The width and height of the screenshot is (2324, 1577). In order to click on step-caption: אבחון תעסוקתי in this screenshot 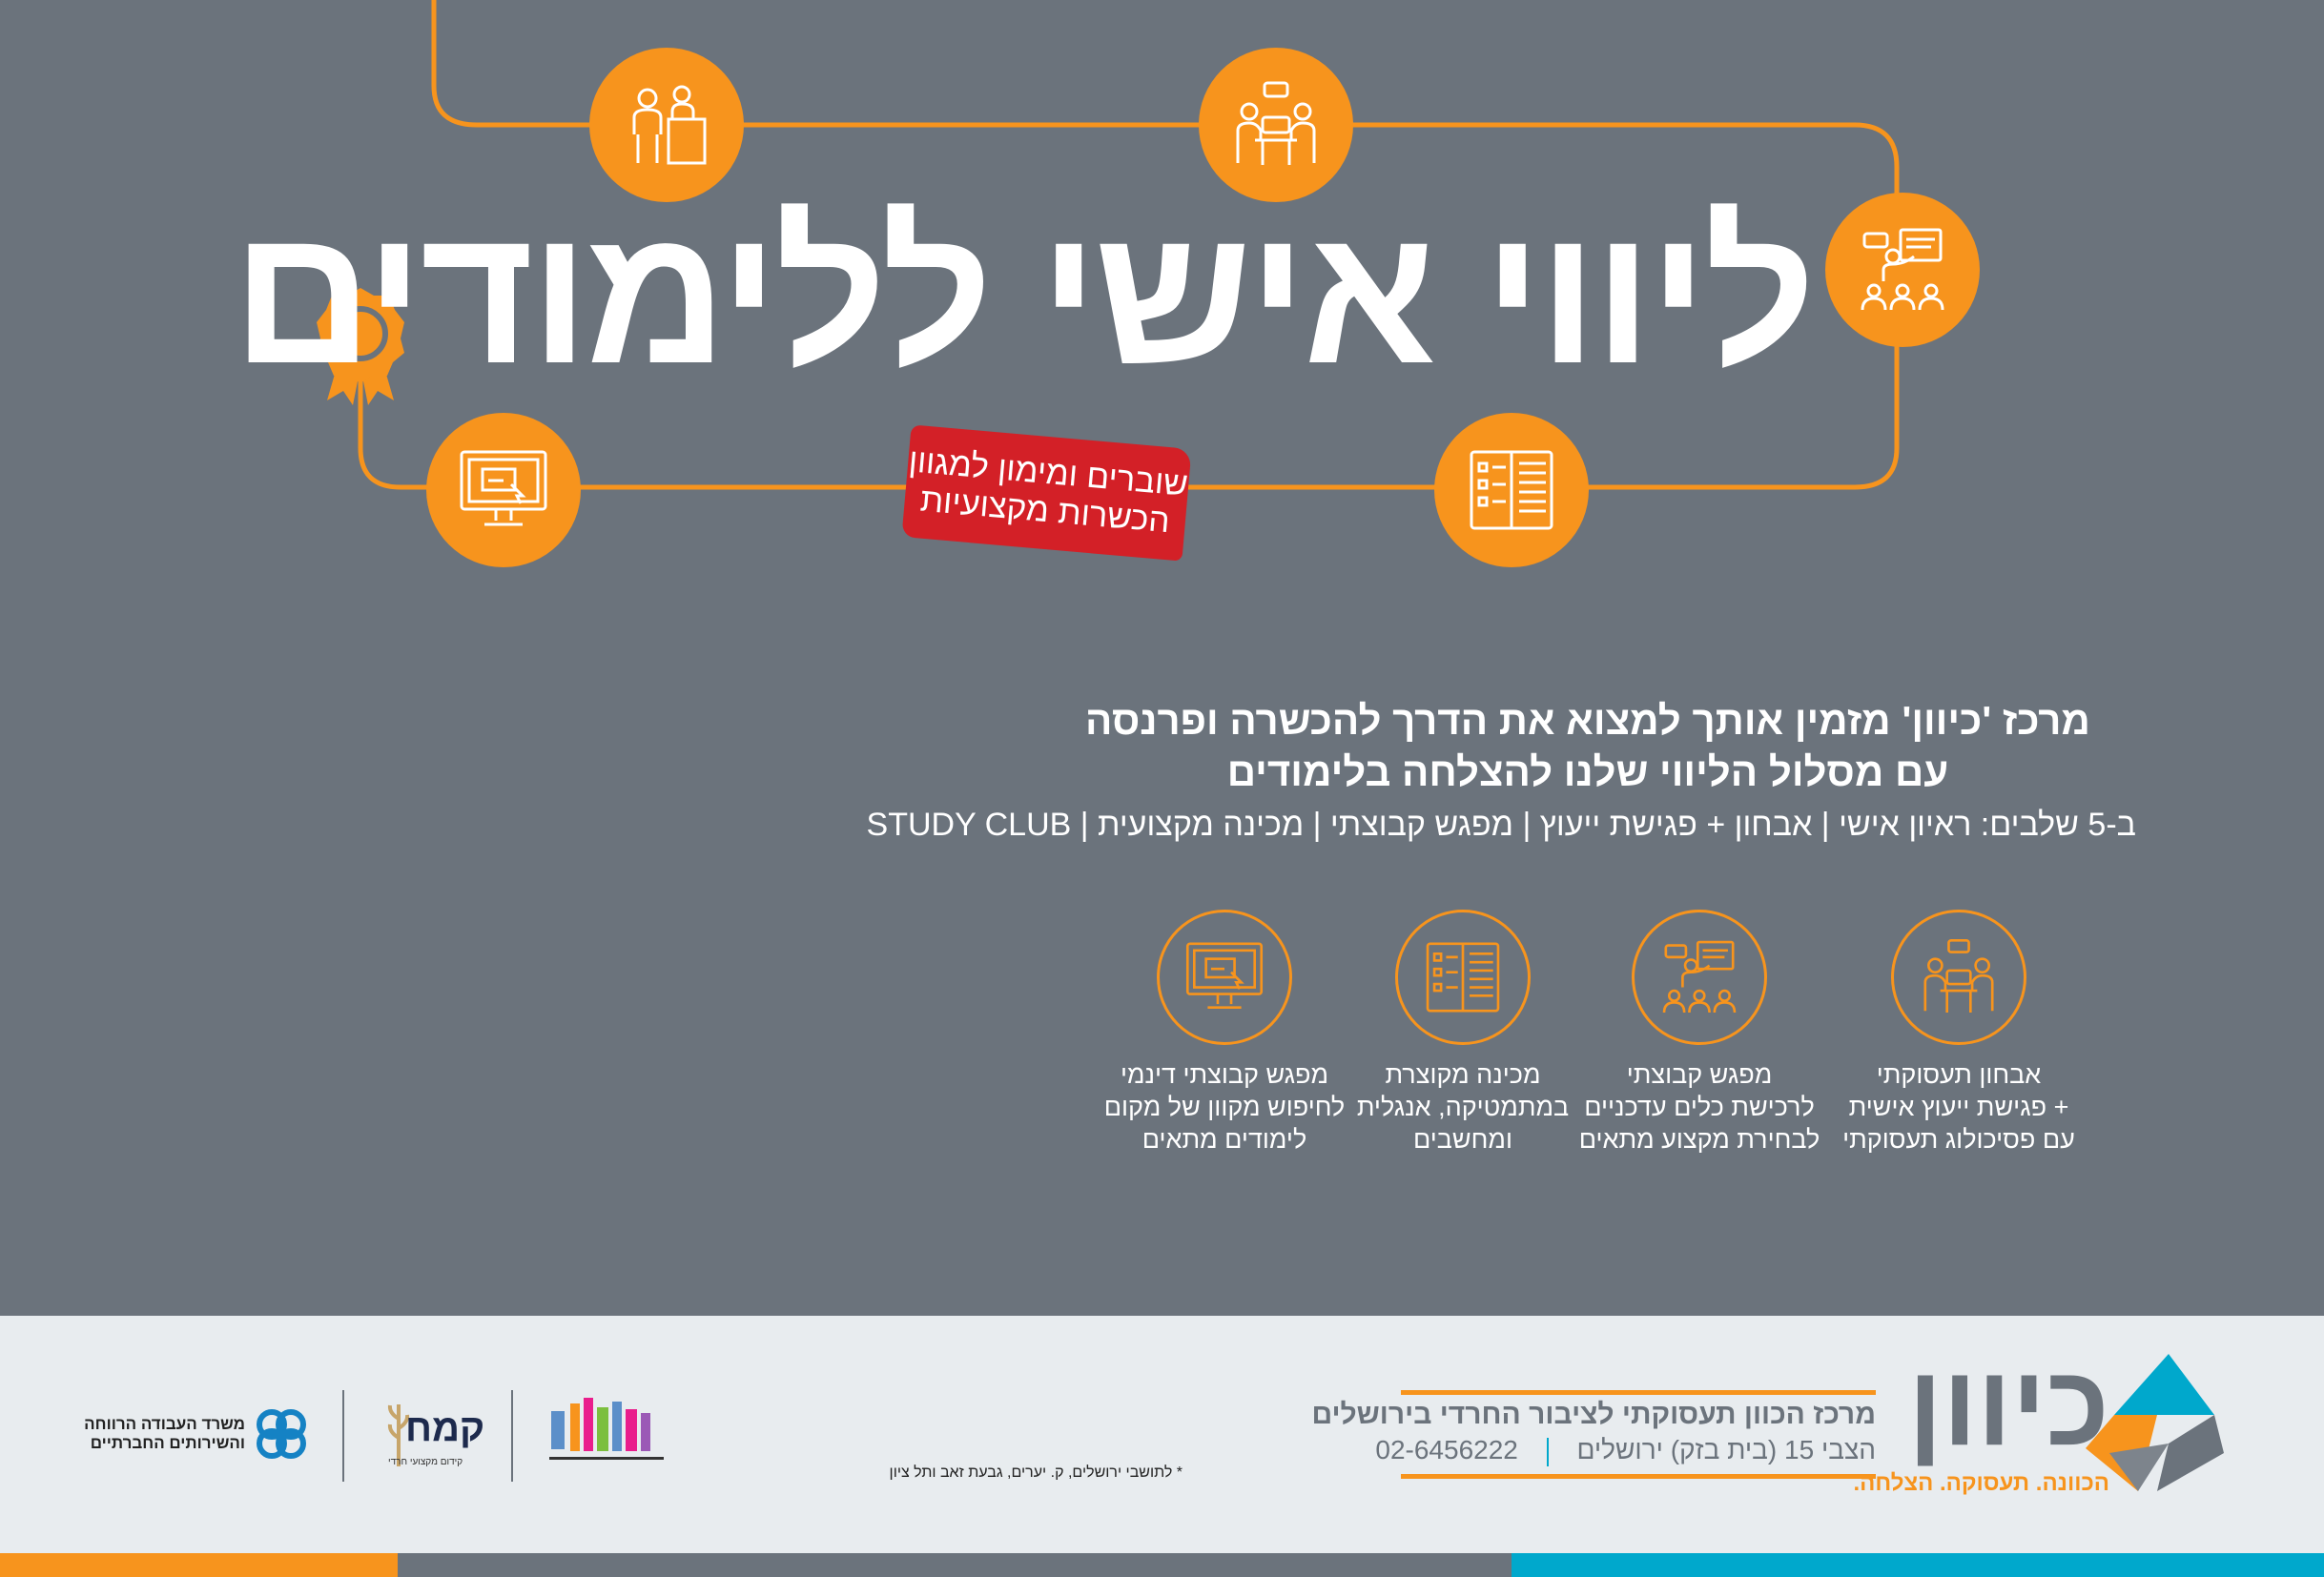, I will do `click(1959, 1075)`.